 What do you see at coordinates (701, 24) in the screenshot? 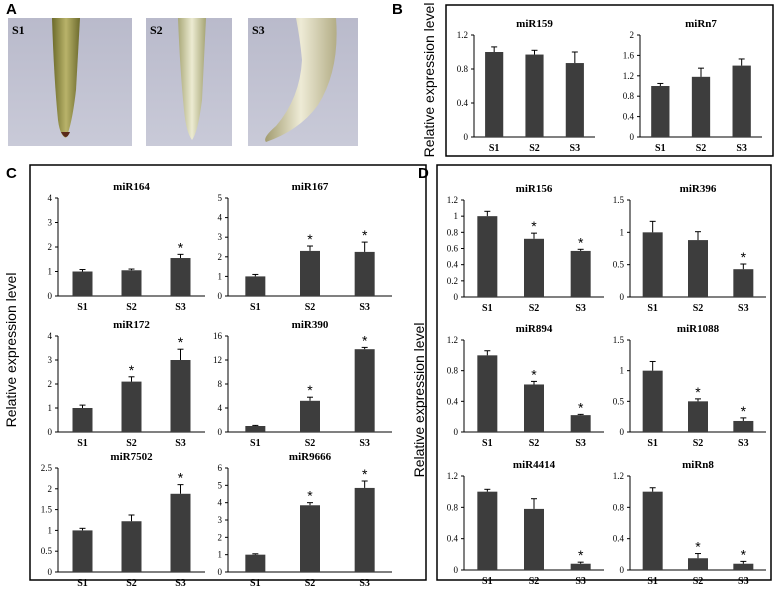
I see `chart-title: miRn7` at bounding box center [701, 24].